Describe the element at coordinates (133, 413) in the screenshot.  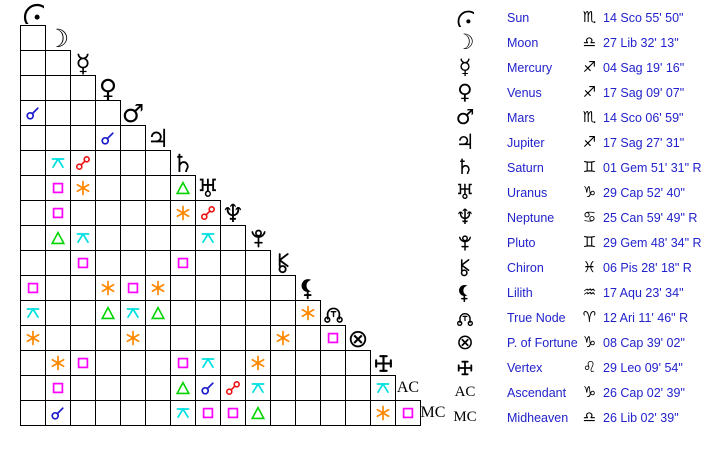
I see `aspect-cell-midheaven-mars` at that location.